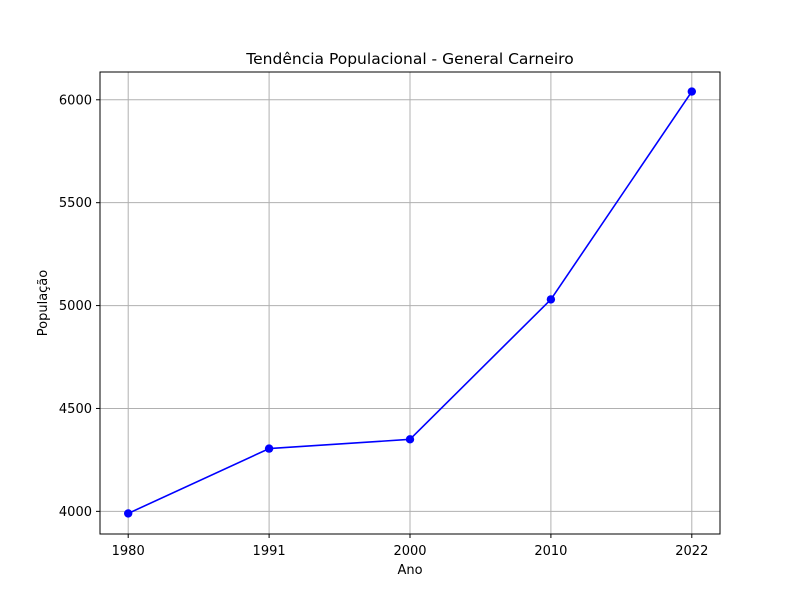  Describe the element at coordinates (75, 100) in the screenshot. I see `y-tick-label: 6000` at that location.